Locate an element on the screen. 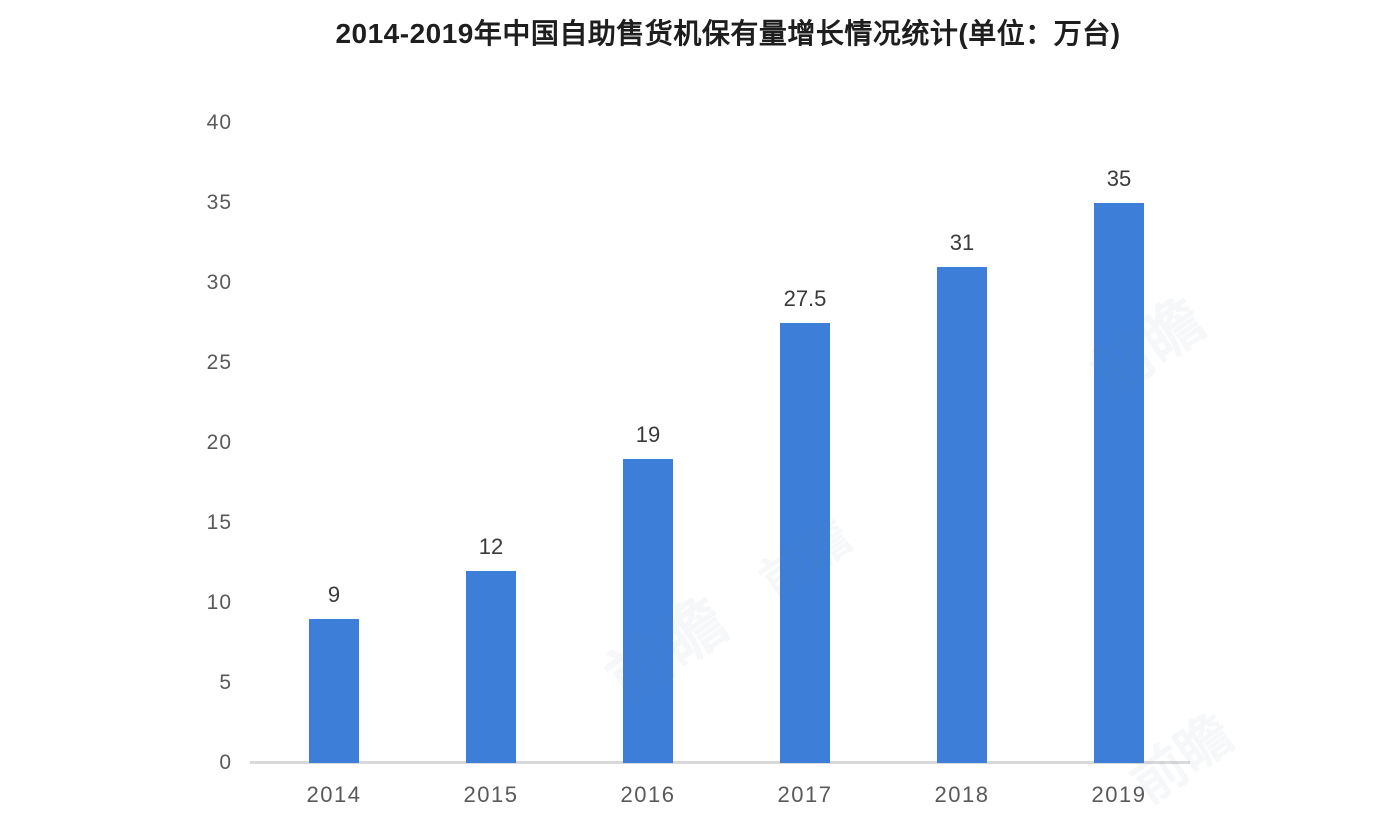  y-axis-tick-label: 5 is located at coordinates (225, 682).